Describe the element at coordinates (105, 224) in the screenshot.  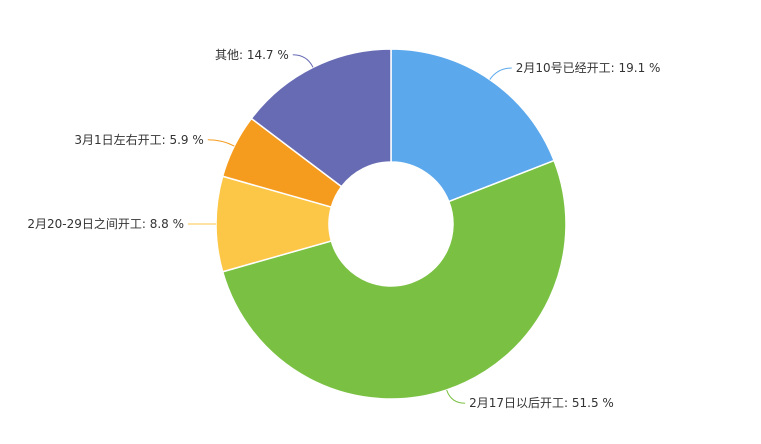
I see `slice-3-label: 2月20-29日之间开工: 8.8 %` at that location.